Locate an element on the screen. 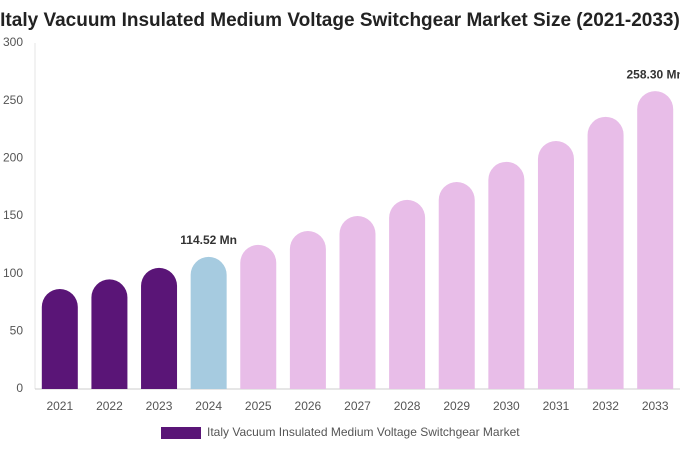  x-tick-label: 2033 is located at coordinates (655, 406).